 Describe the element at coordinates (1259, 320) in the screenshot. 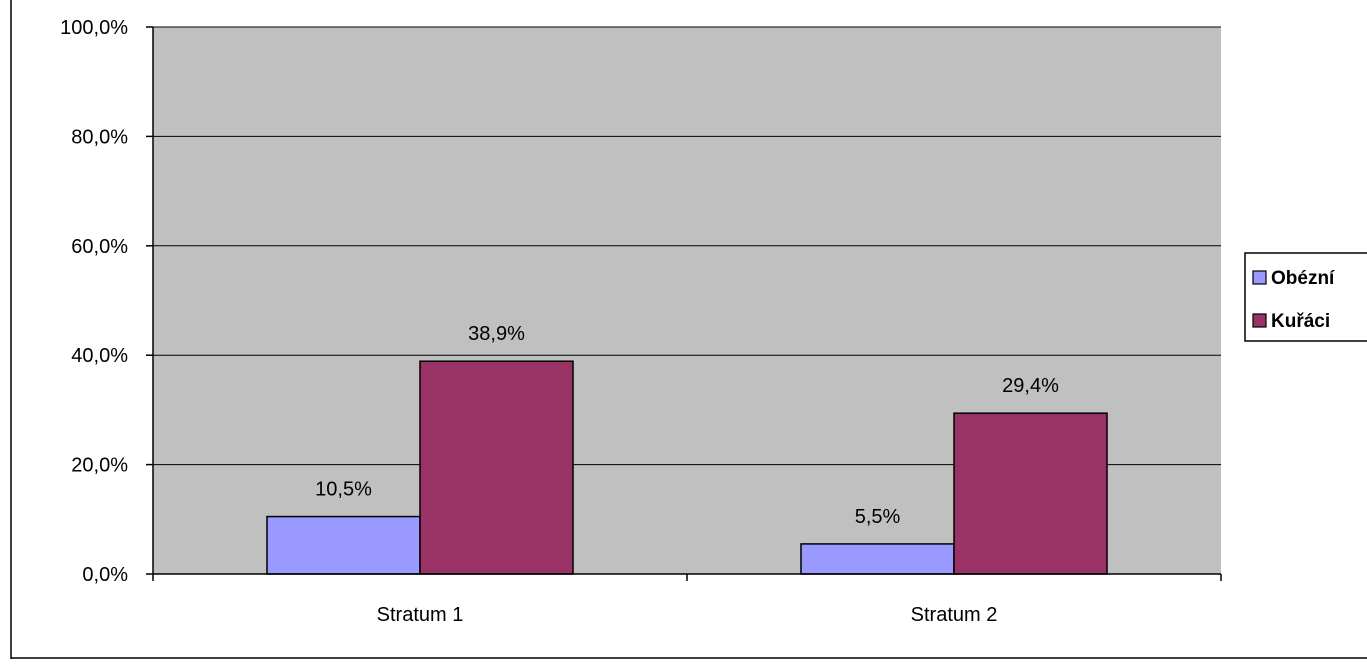

I see `legend-swatch-kuraci` at that location.